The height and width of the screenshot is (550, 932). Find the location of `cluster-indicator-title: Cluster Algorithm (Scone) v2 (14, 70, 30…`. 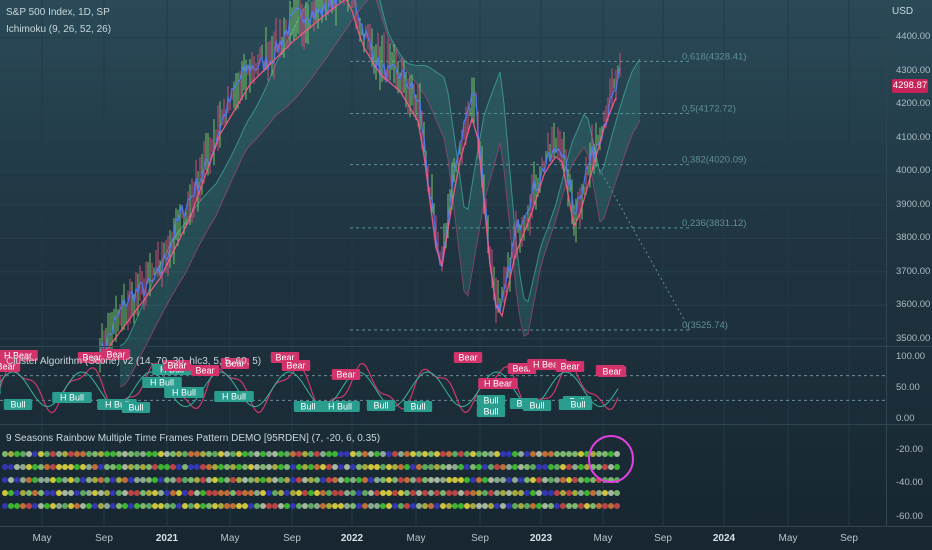

cluster-indicator-title: Cluster Algorithm (Scone) v2 (14, 70, 30… is located at coordinates (134, 361).